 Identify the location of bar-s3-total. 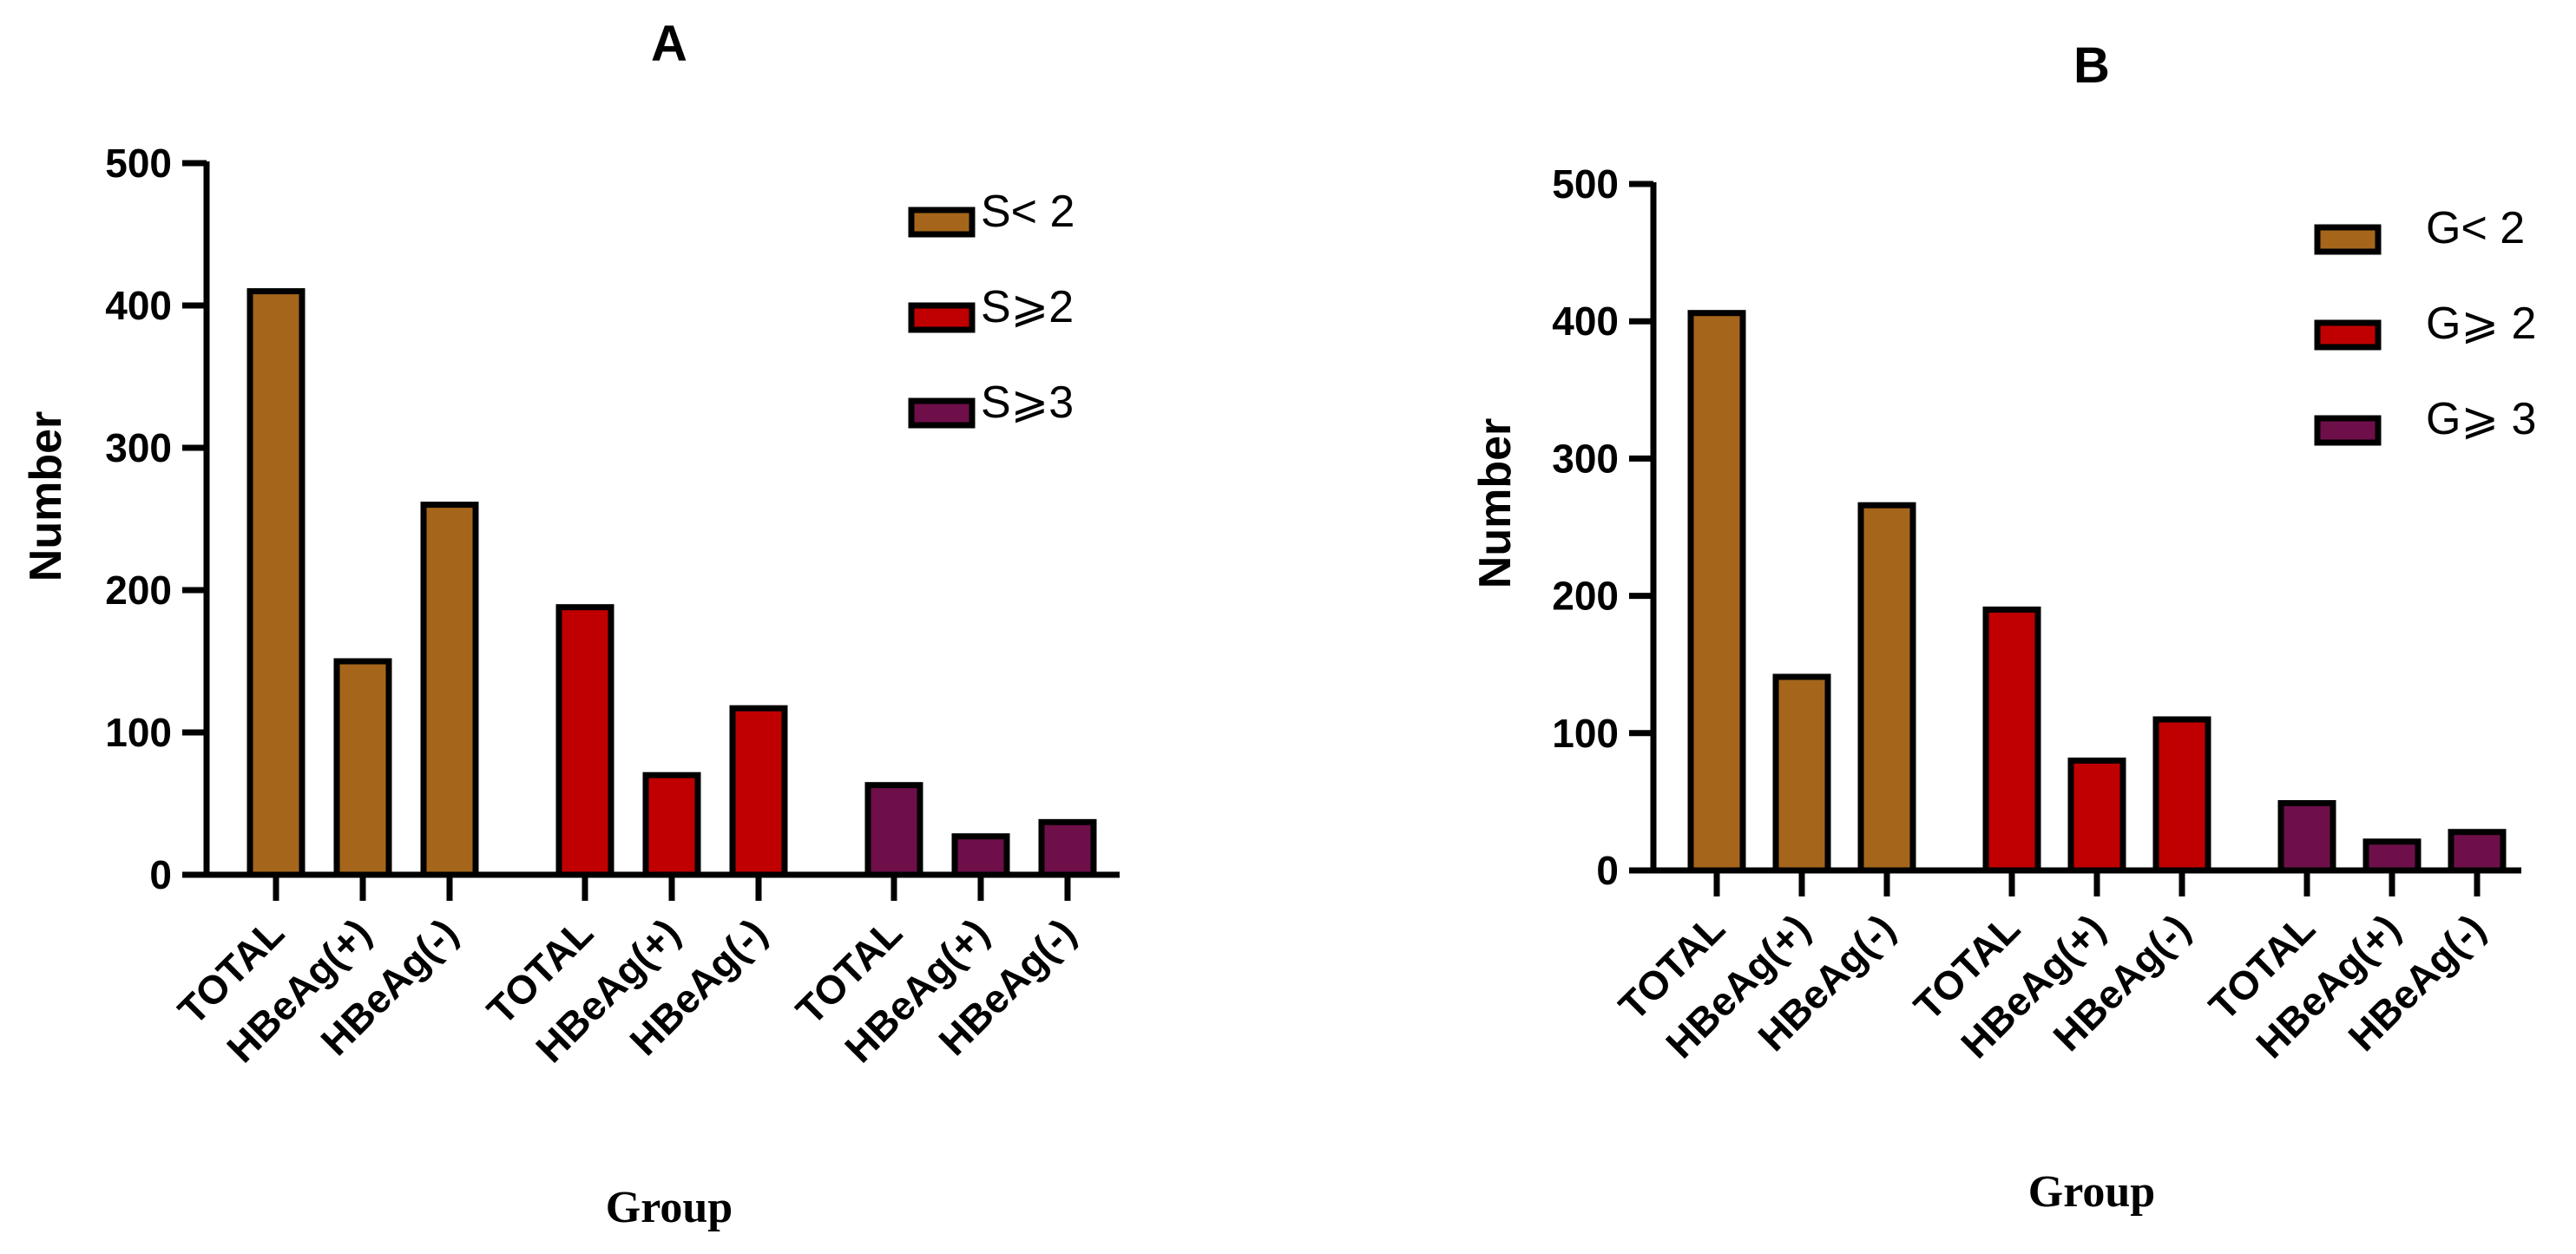
(893, 830).